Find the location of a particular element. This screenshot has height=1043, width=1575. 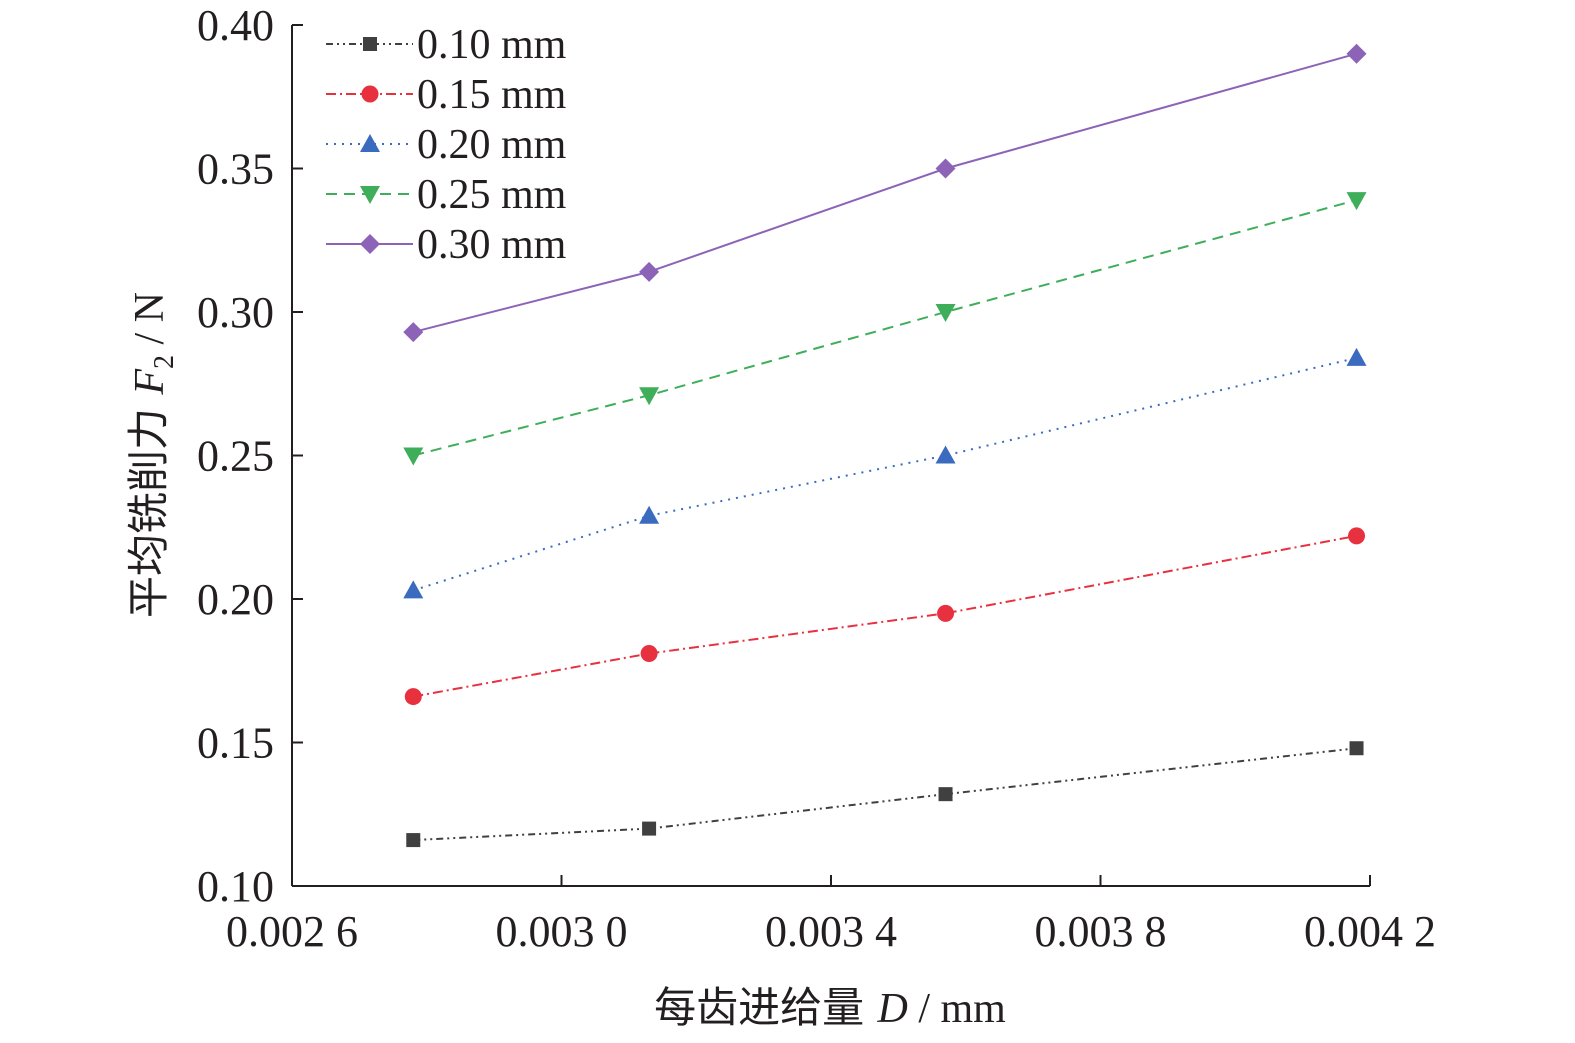

legend-label: 0.15 mm is located at coordinates (492, 95).